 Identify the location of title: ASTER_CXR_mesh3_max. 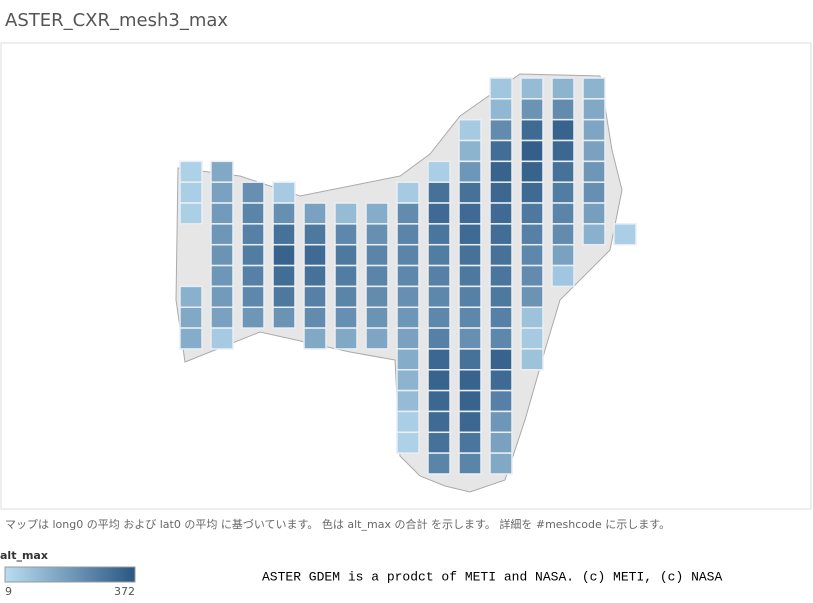
(116, 20).